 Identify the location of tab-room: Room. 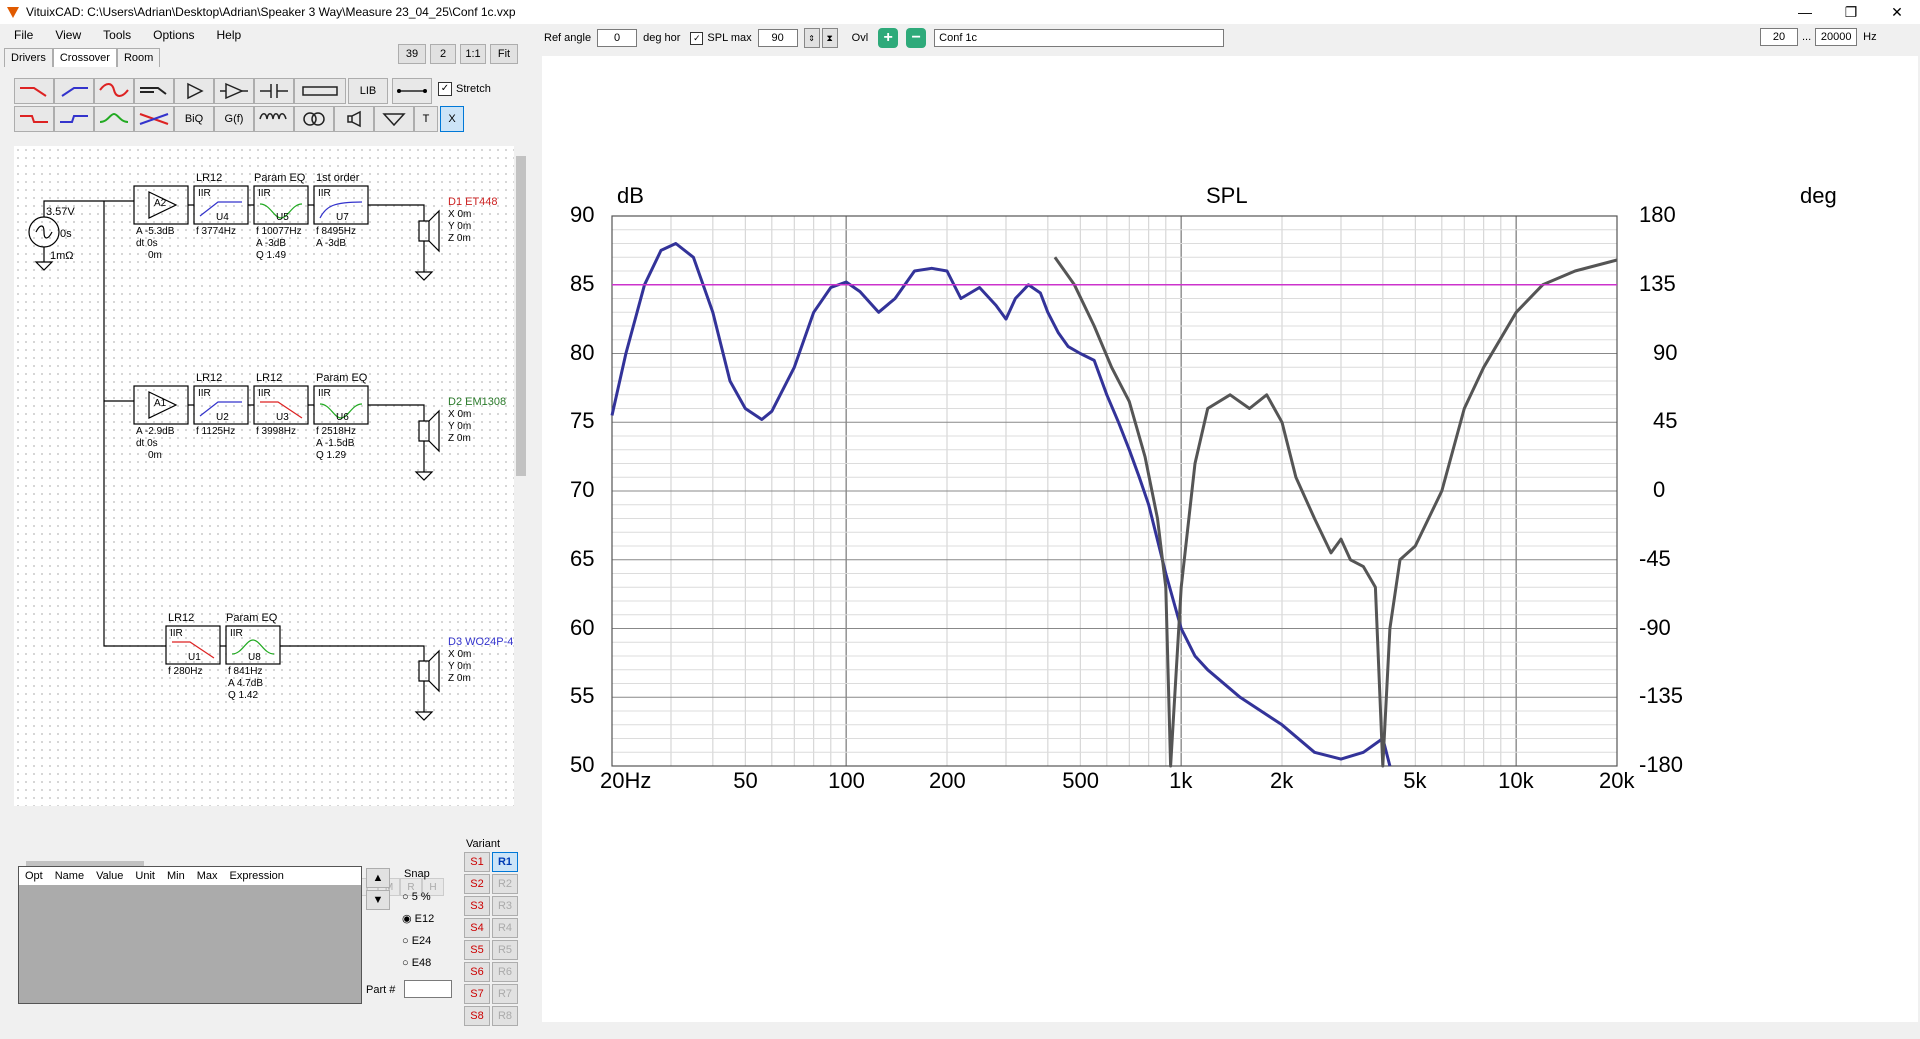
(138, 57).